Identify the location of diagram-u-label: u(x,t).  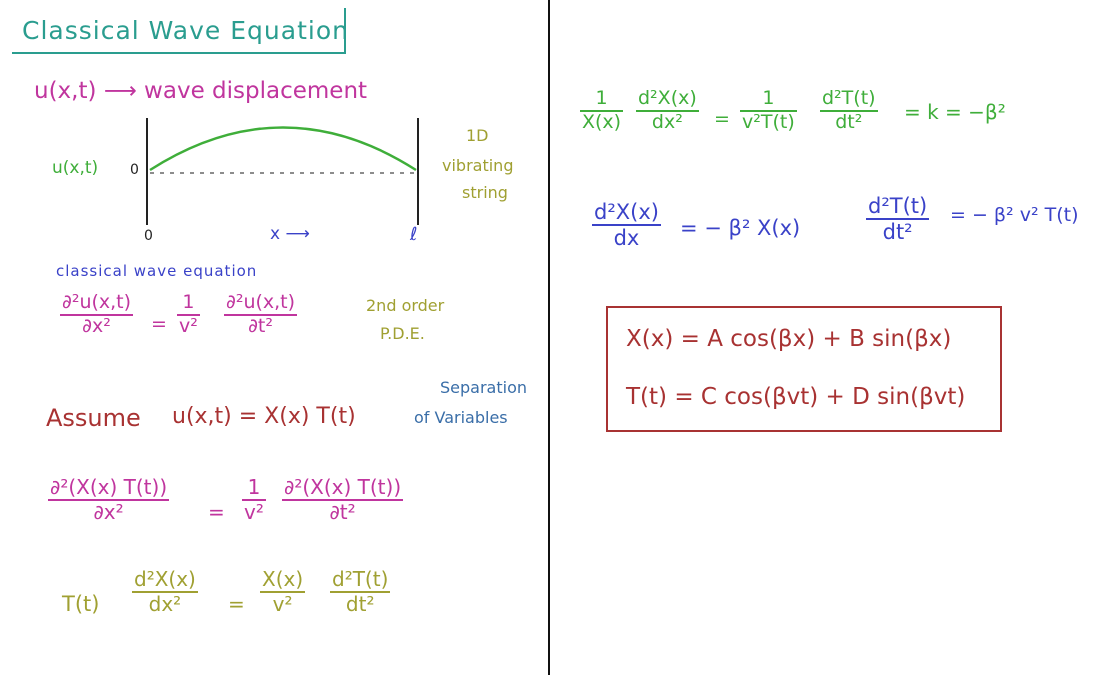
(75, 168).